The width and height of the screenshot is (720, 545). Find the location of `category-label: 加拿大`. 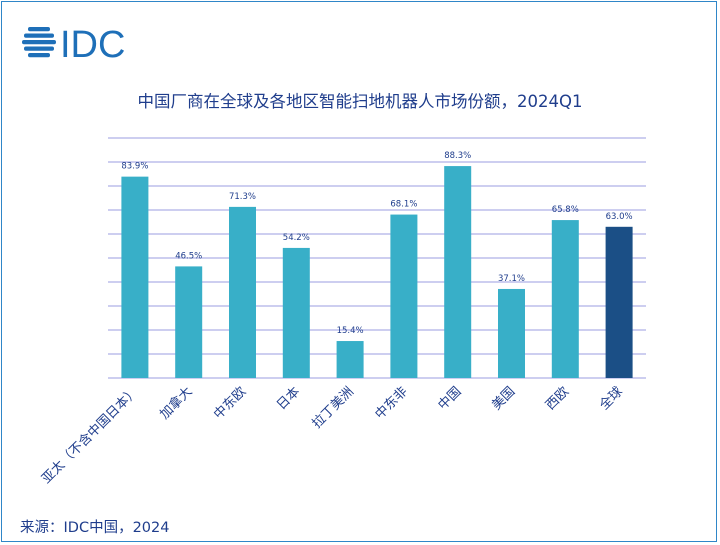

category-label: 加拿大 is located at coordinates (176, 403).